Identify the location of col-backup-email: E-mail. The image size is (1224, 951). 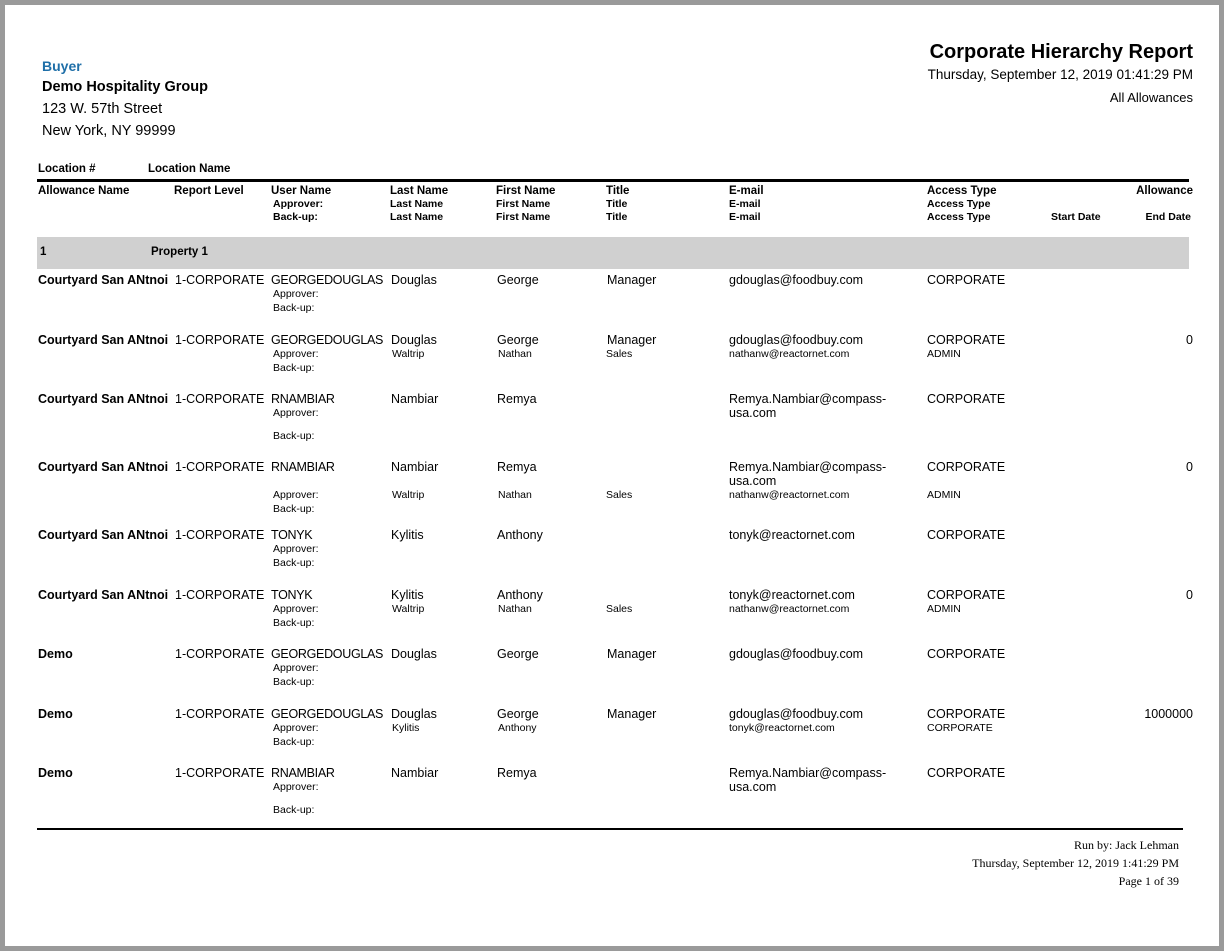
(745, 217).